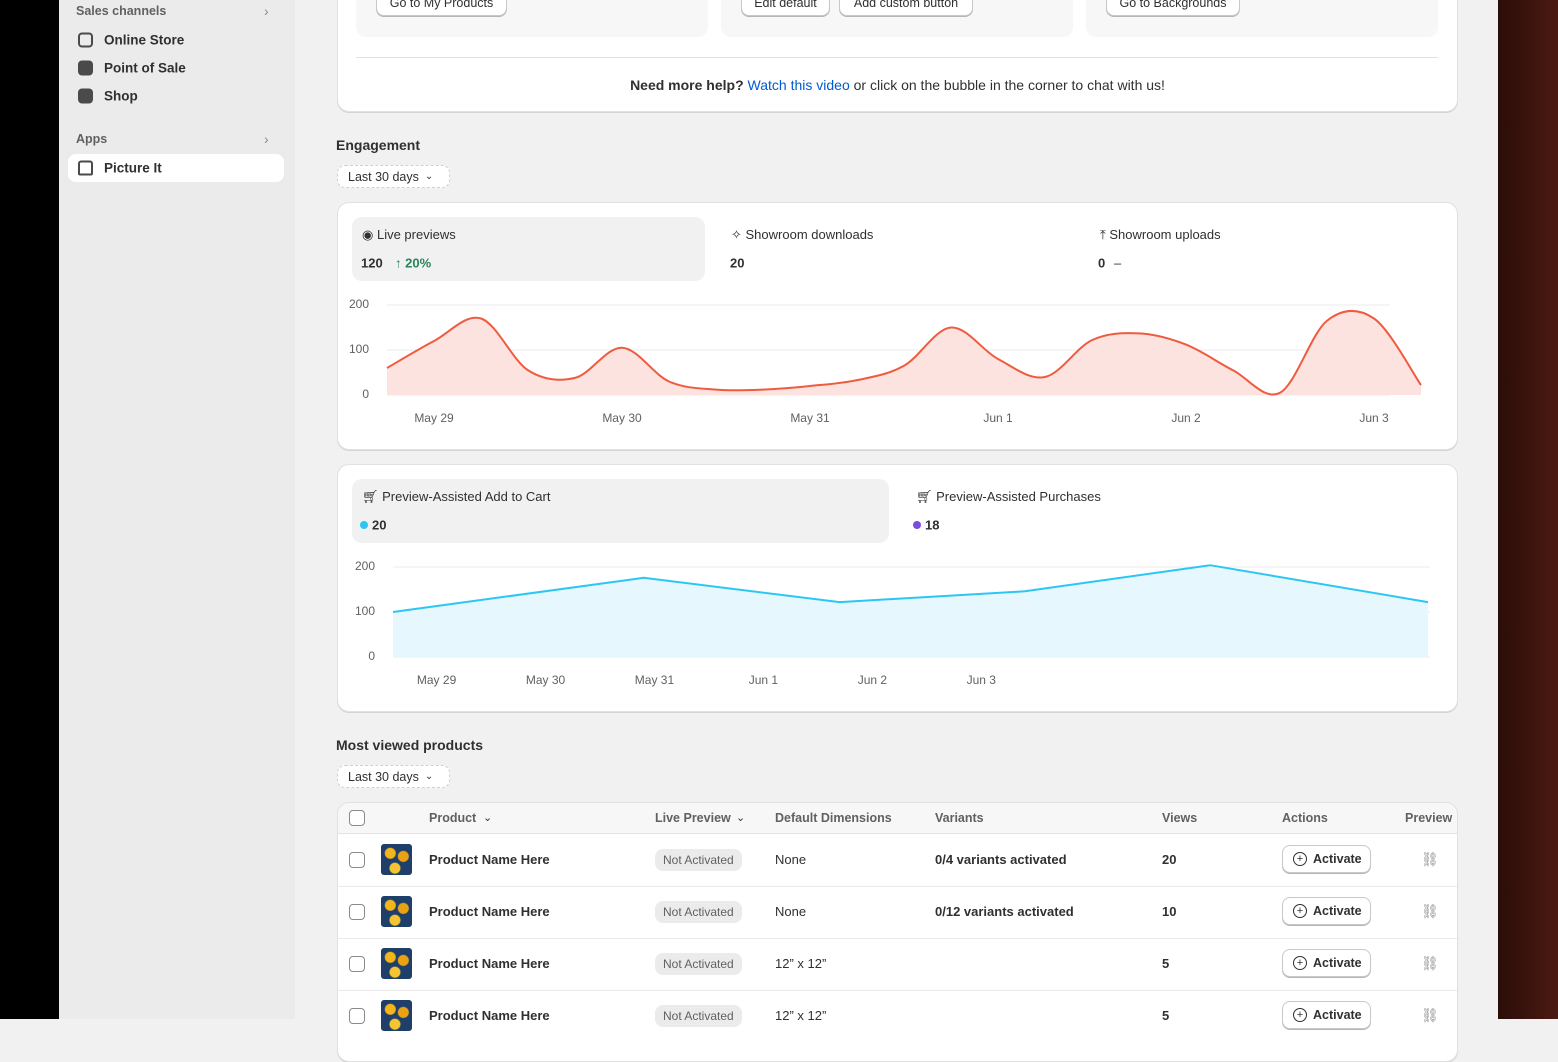 Image resolution: width=1558 pixels, height=1062 pixels. Describe the element at coordinates (145, 68) in the screenshot. I see `nav-item: Point of Sale` at that location.